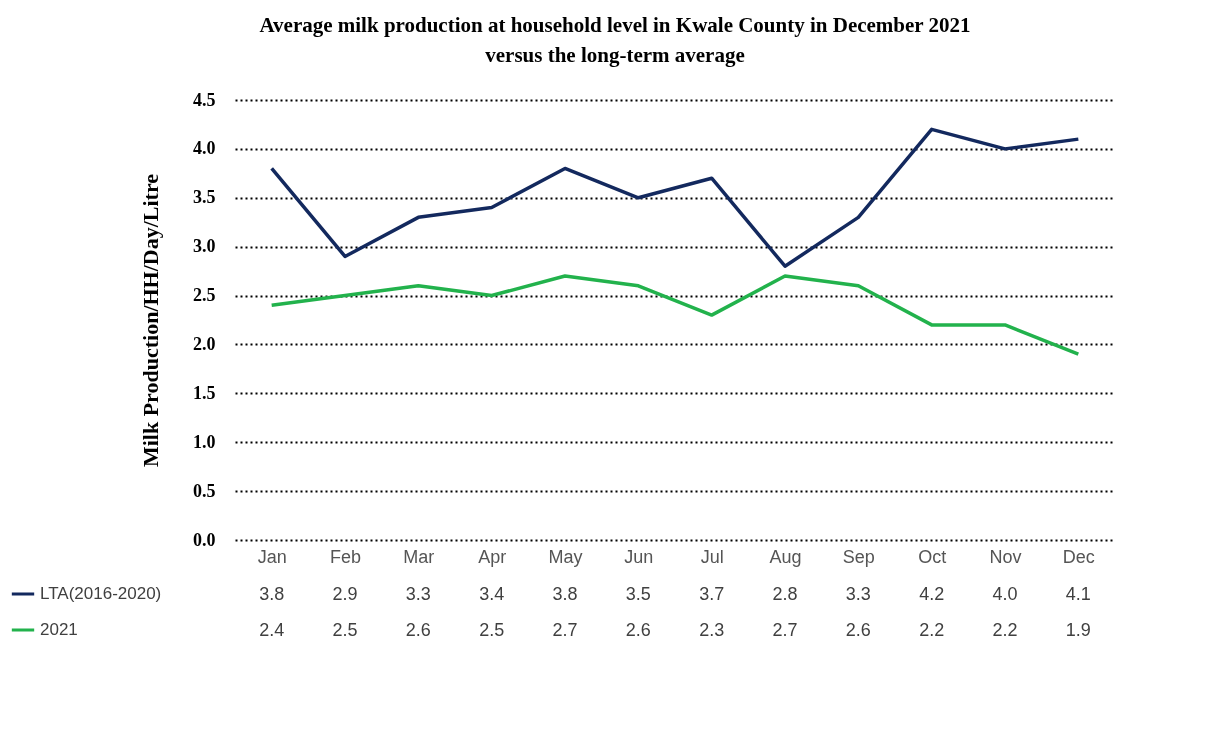 Image resolution: width=1223 pixels, height=729 pixels. What do you see at coordinates (638, 594) in the screenshot?
I see `data-label: 3.5` at bounding box center [638, 594].